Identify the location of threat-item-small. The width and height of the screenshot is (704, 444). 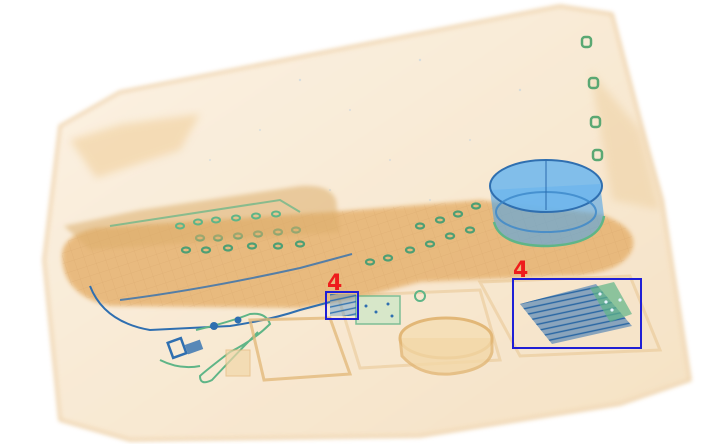
(343, 305).